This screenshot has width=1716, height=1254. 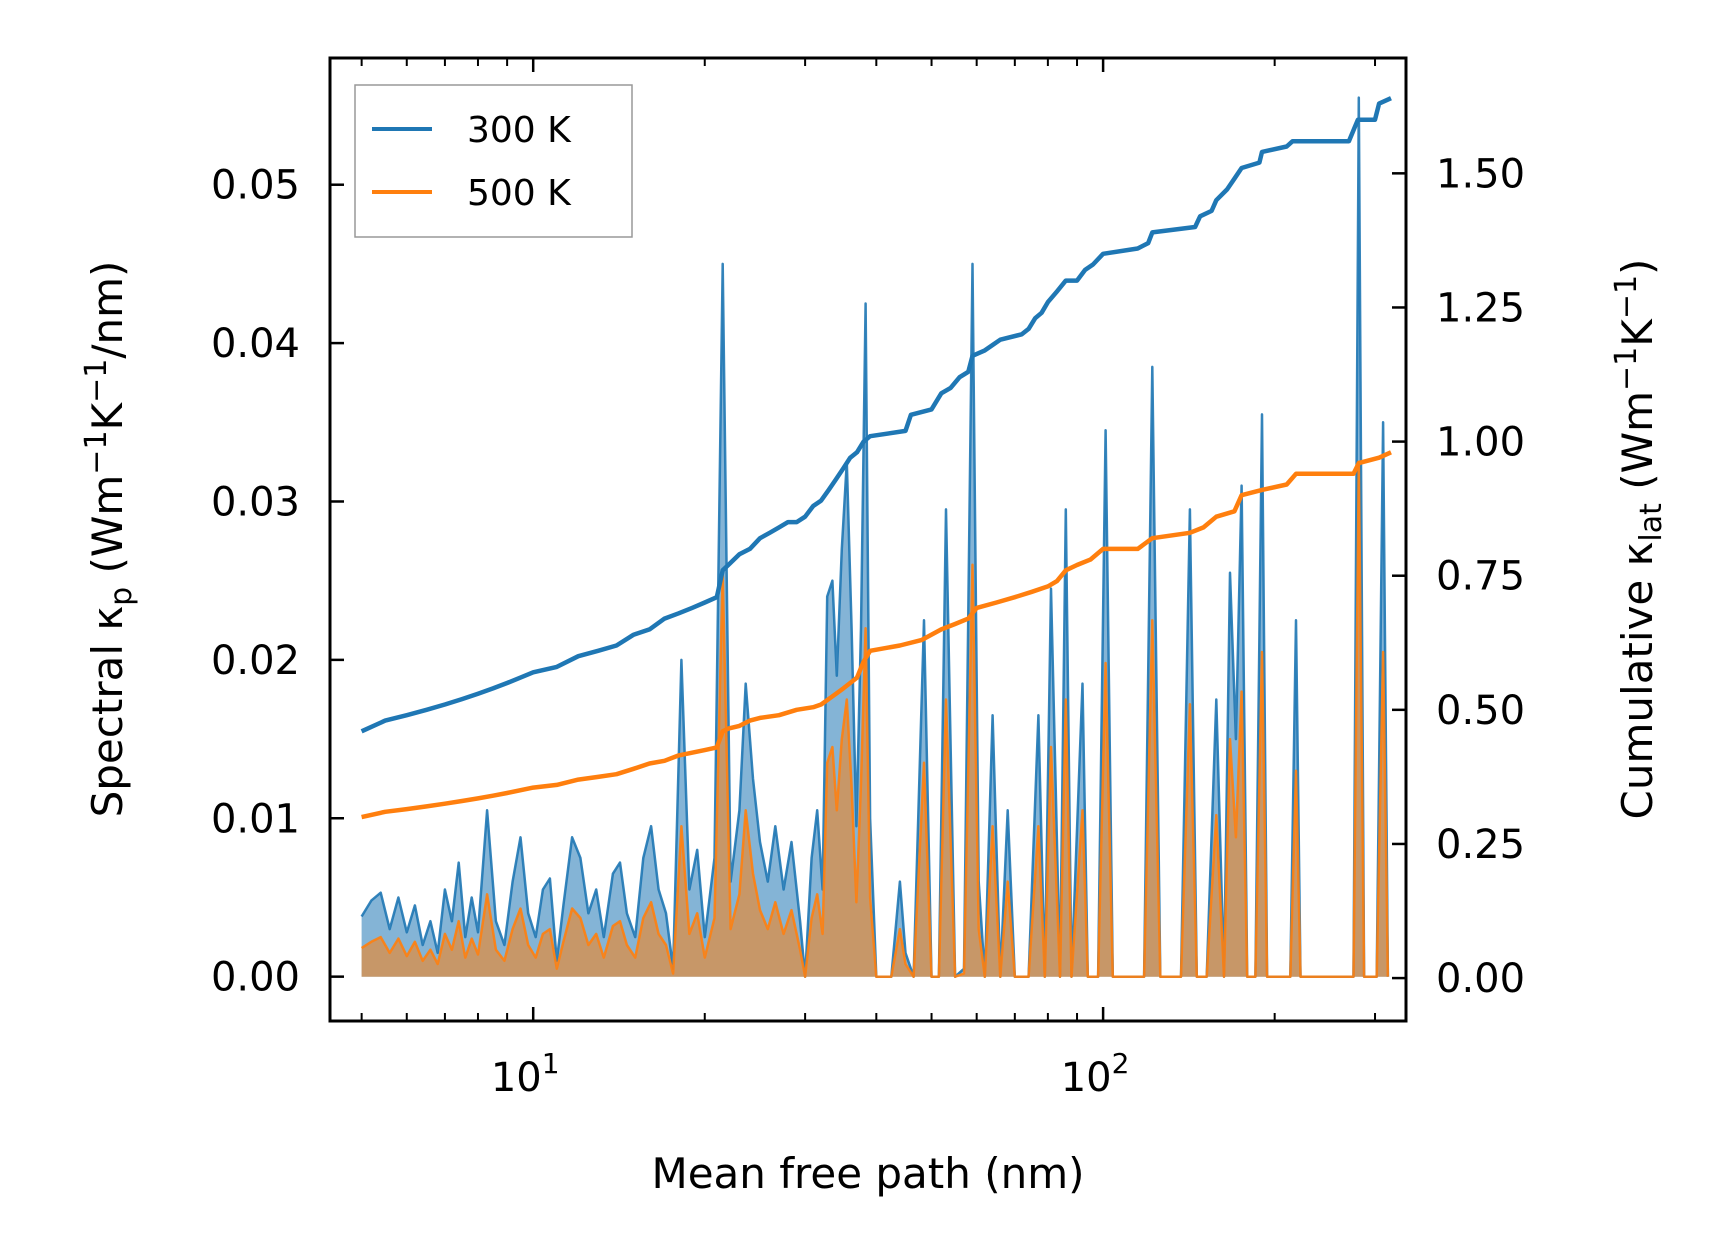 I want to click on y-left-tick-label: 0.03, so click(x=255, y=502).